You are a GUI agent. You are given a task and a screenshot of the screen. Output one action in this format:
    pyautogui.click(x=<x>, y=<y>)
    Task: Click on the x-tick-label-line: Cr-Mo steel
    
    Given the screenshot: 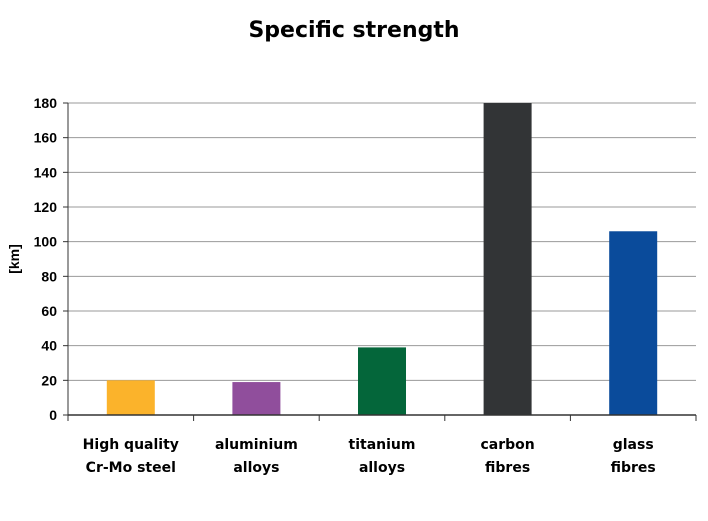 What is the action you would take?
    pyautogui.click(x=131, y=468)
    